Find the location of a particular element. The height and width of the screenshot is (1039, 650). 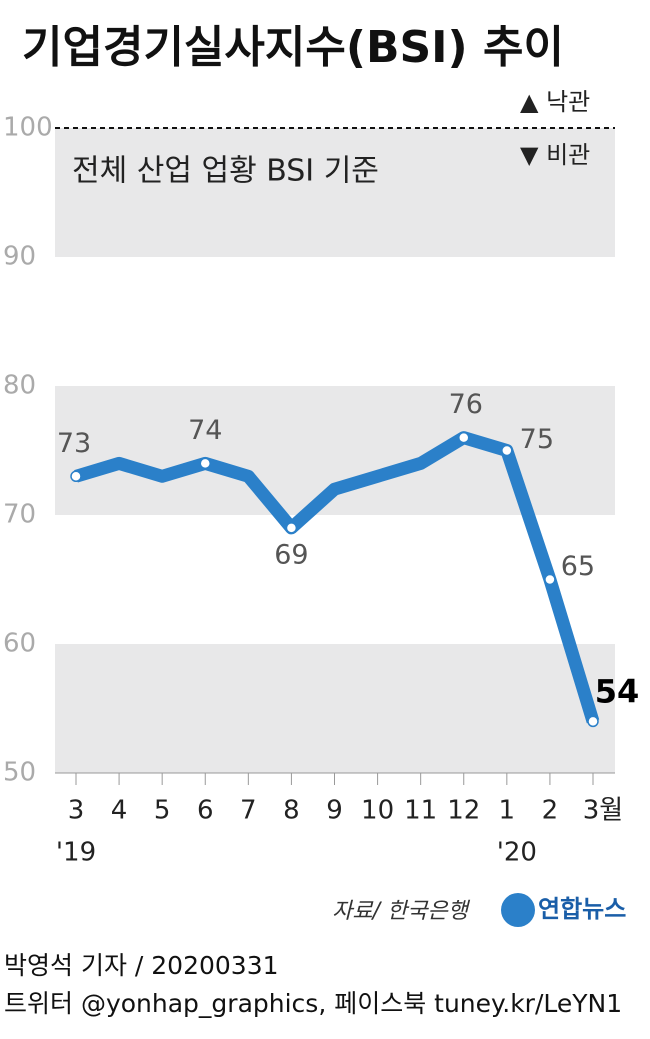

data-label: 74 is located at coordinates (205, 430).